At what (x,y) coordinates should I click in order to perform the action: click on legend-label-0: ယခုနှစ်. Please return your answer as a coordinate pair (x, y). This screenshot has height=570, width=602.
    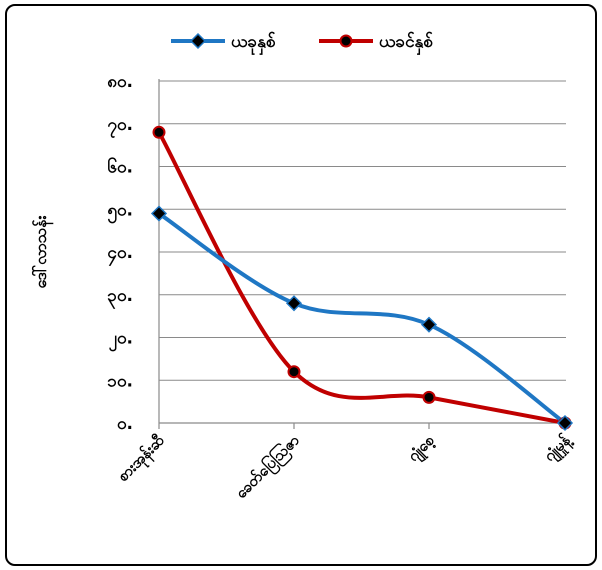
    Looking at the image, I should click on (253, 43).